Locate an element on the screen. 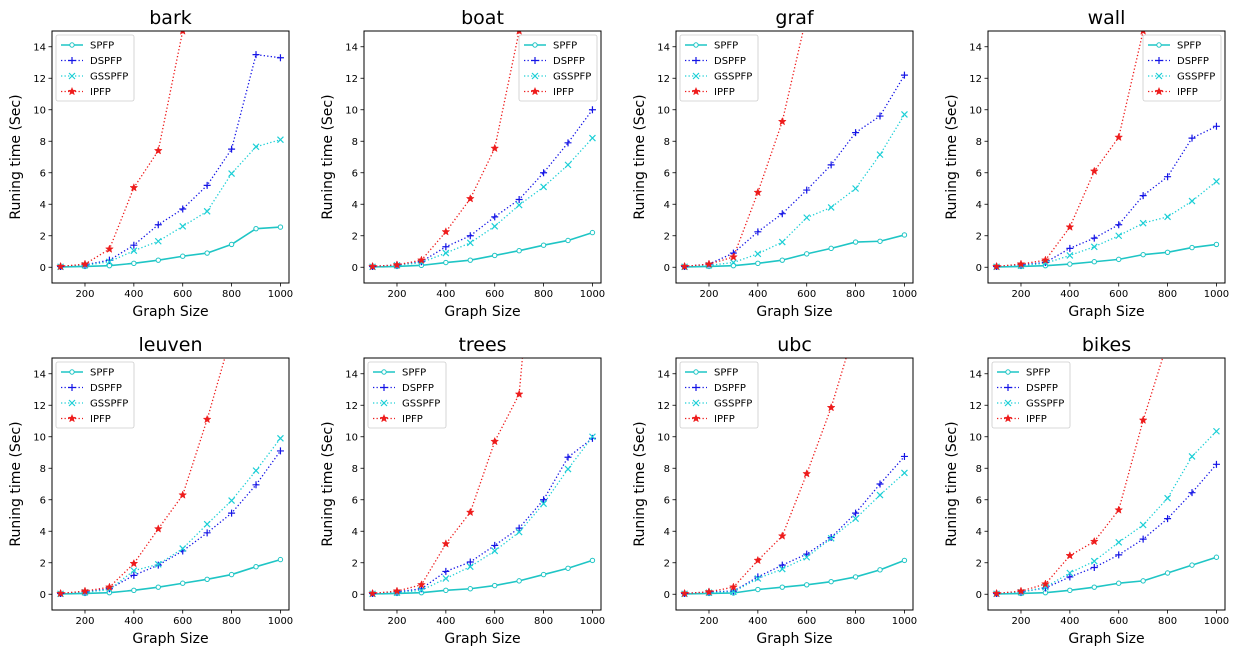  legend-label: IPFP is located at coordinates (724, 419).